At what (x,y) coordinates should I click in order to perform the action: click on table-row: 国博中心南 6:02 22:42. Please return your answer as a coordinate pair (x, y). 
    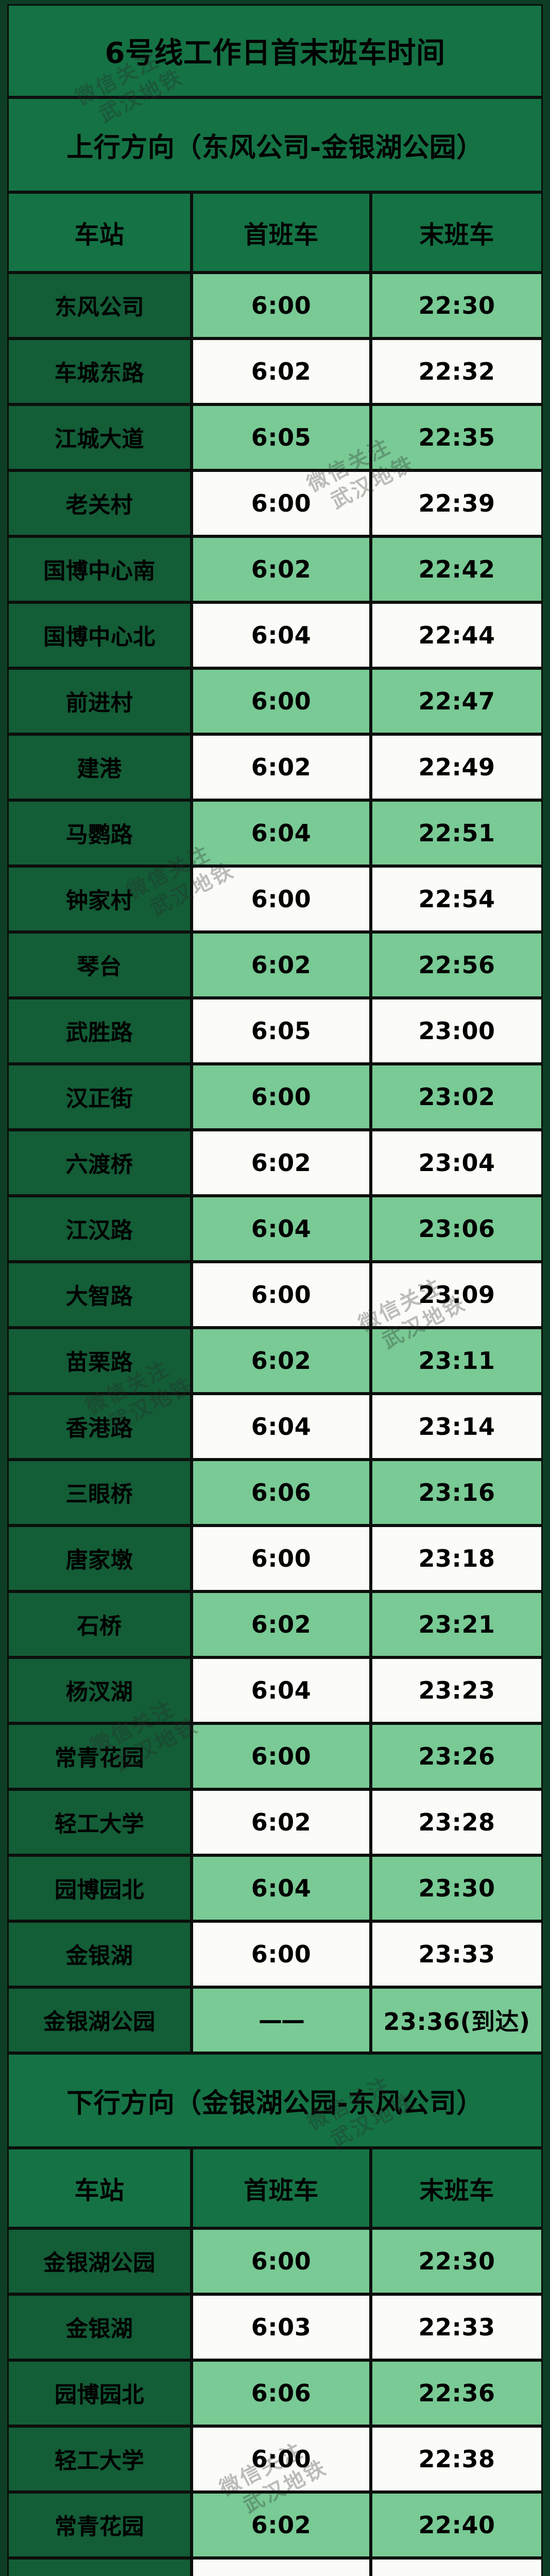
    Looking at the image, I should click on (275, 569).